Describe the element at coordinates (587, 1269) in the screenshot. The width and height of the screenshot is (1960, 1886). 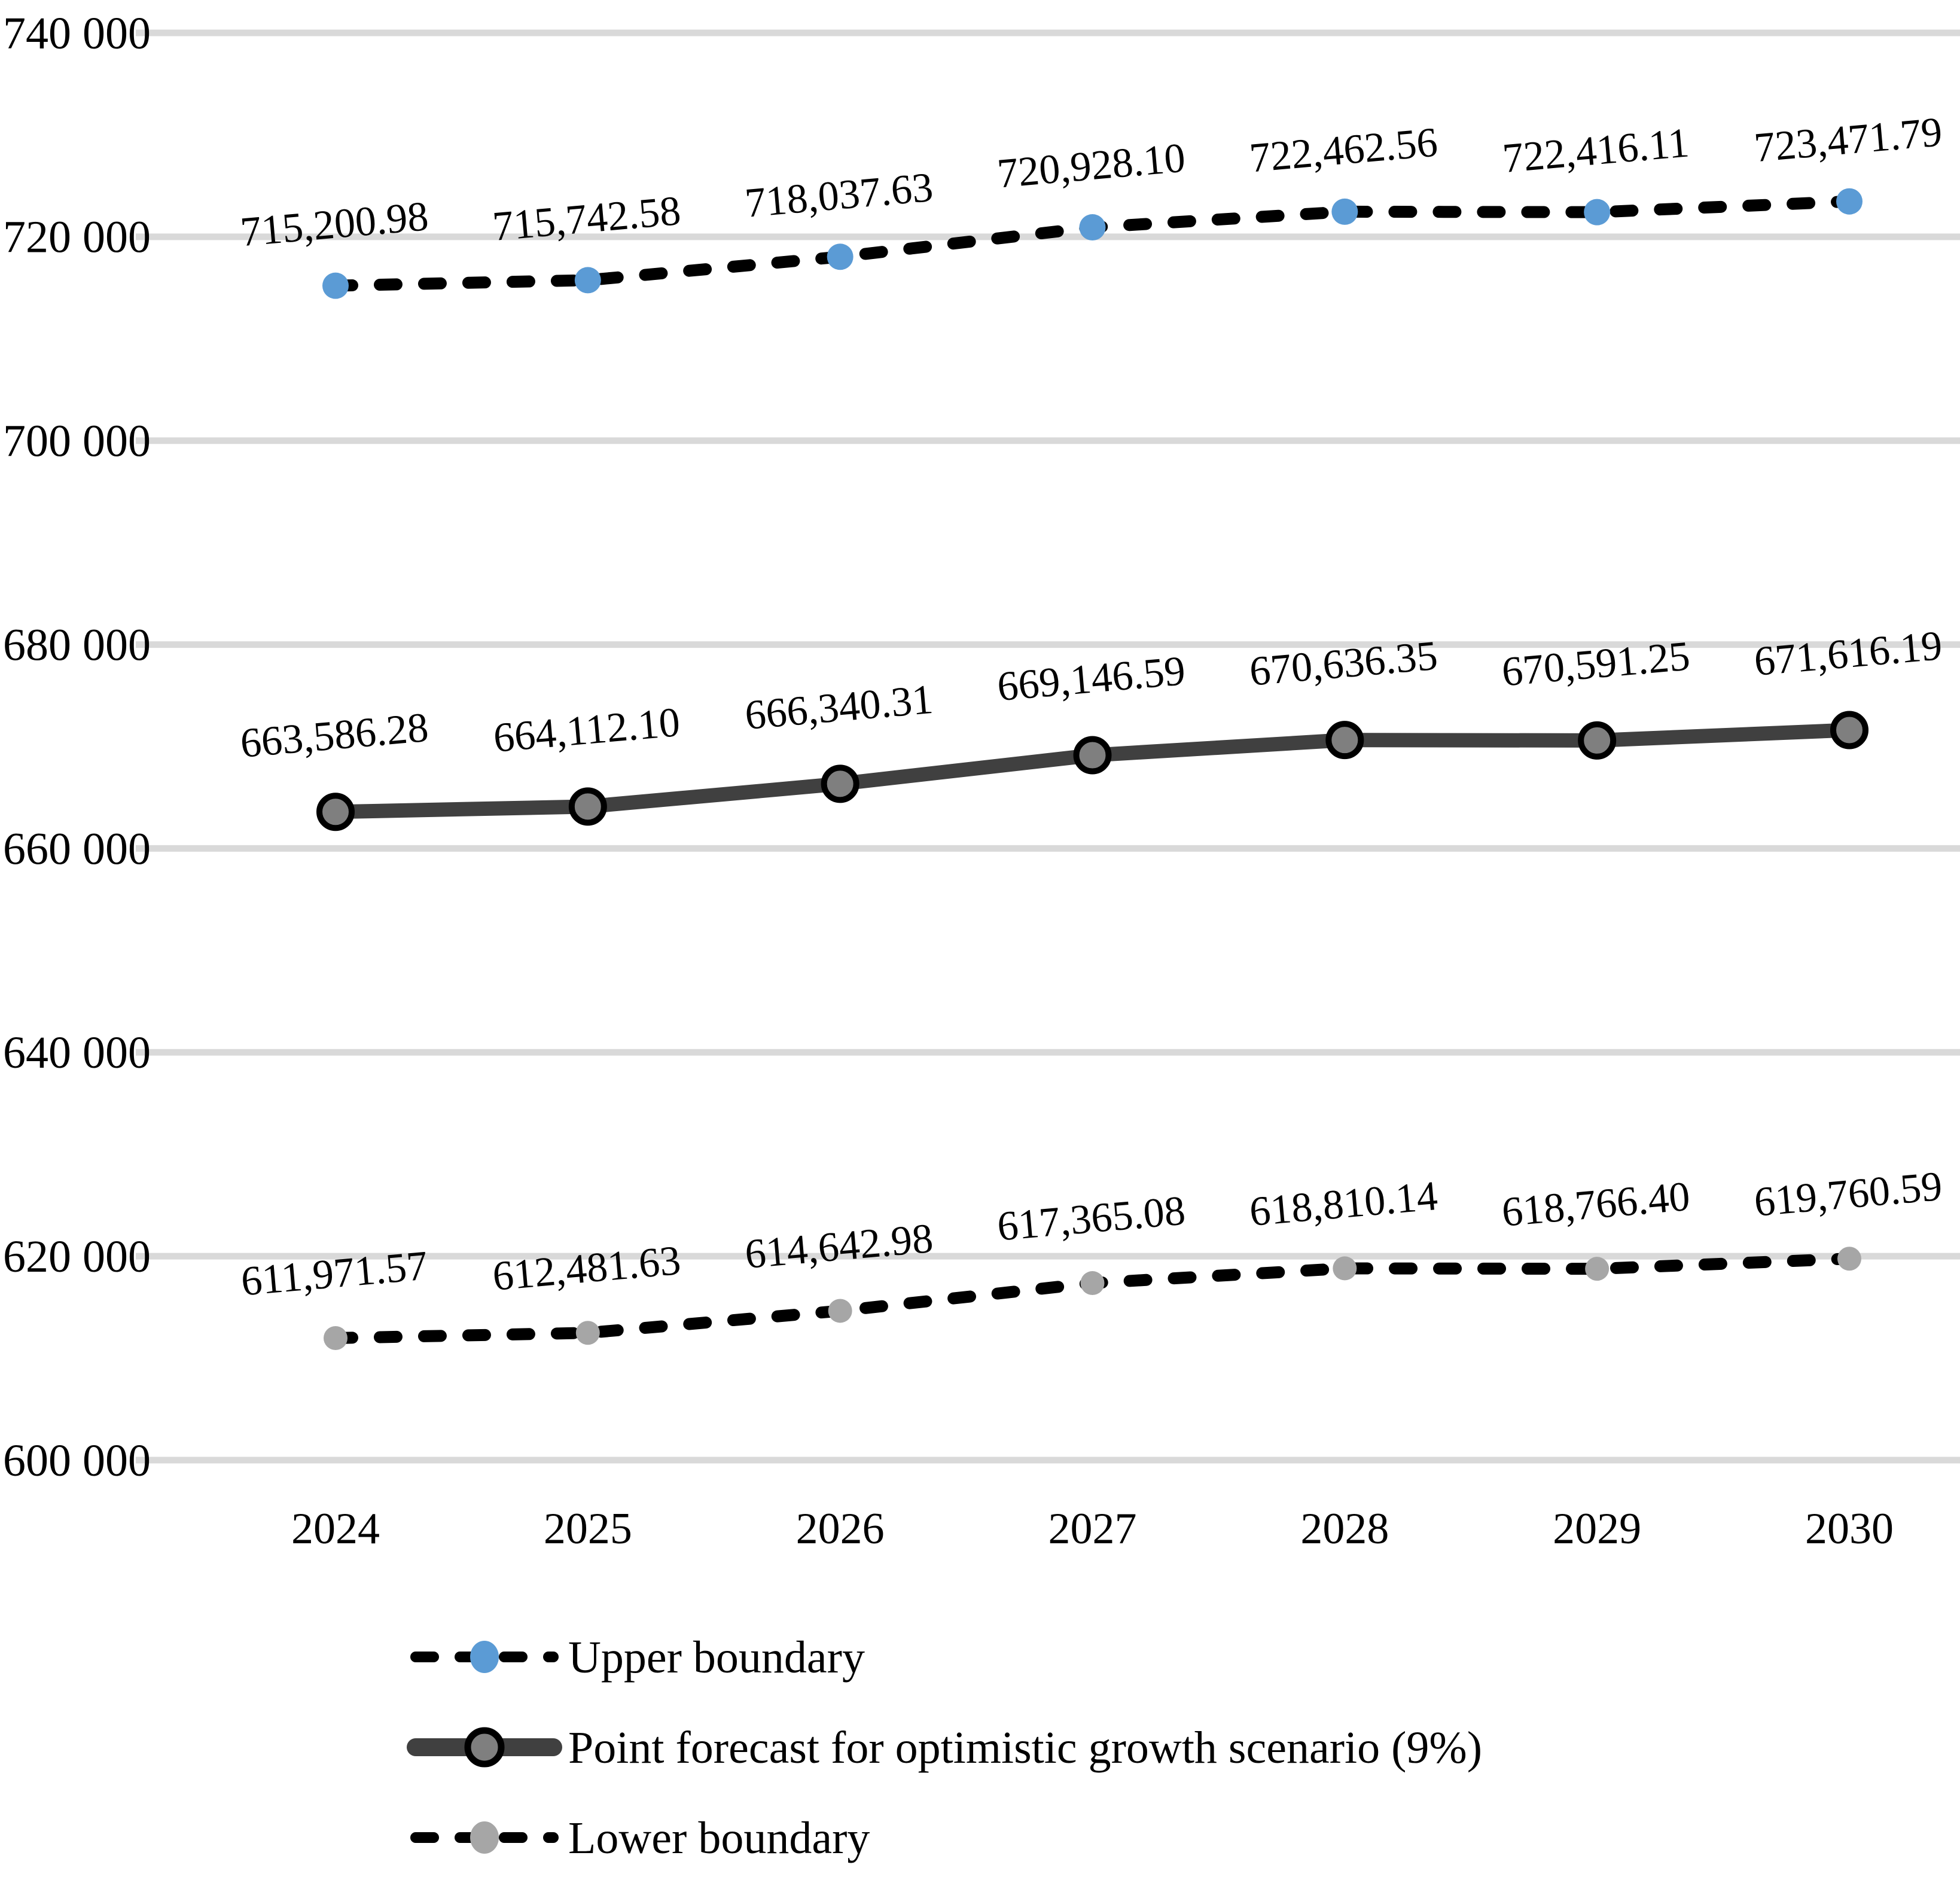
I see `data-label: 612,481.63` at that location.